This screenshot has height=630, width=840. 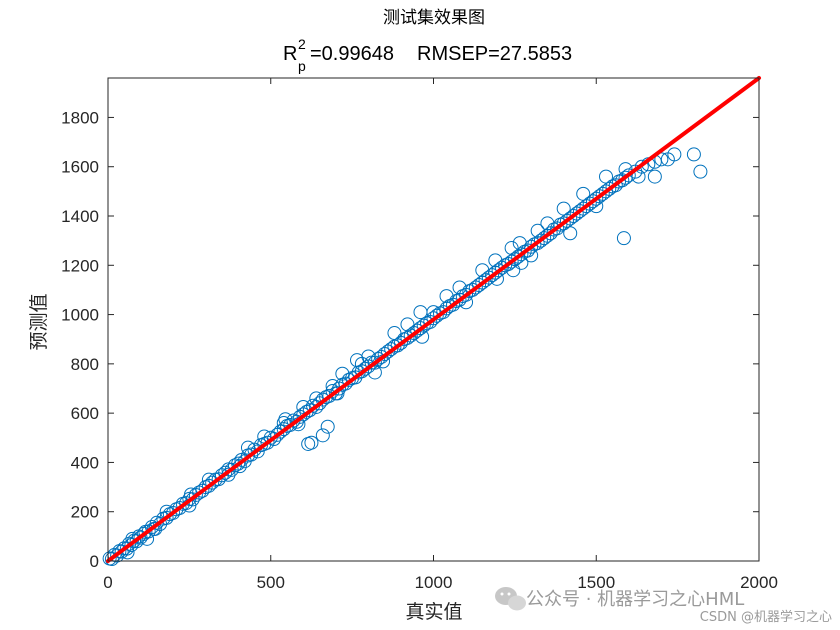 What do you see at coordinates (759, 582) in the screenshot?
I see `x-tick-label: 2000` at bounding box center [759, 582].